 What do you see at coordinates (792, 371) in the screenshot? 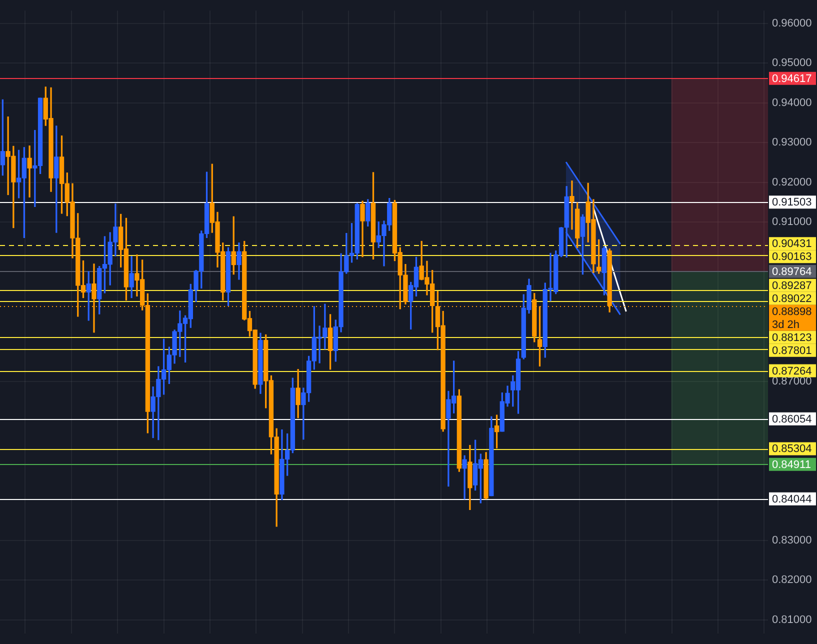
I see `ref-line-label: 0.87264` at bounding box center [792, 371].